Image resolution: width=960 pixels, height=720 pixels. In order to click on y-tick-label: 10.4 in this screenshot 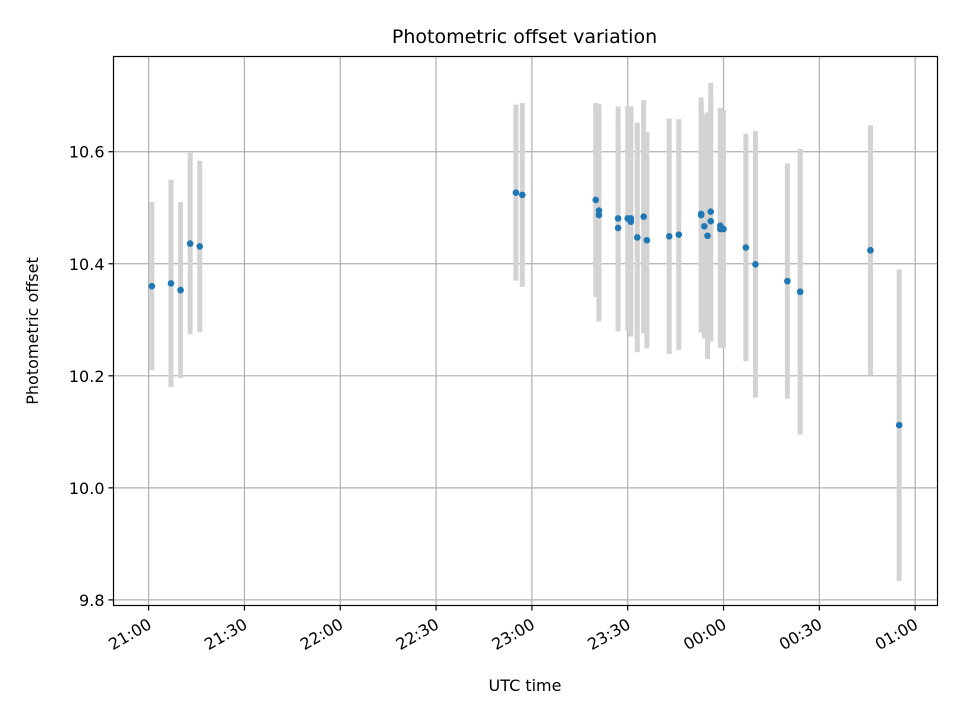, I will do `click(87, 264)`.